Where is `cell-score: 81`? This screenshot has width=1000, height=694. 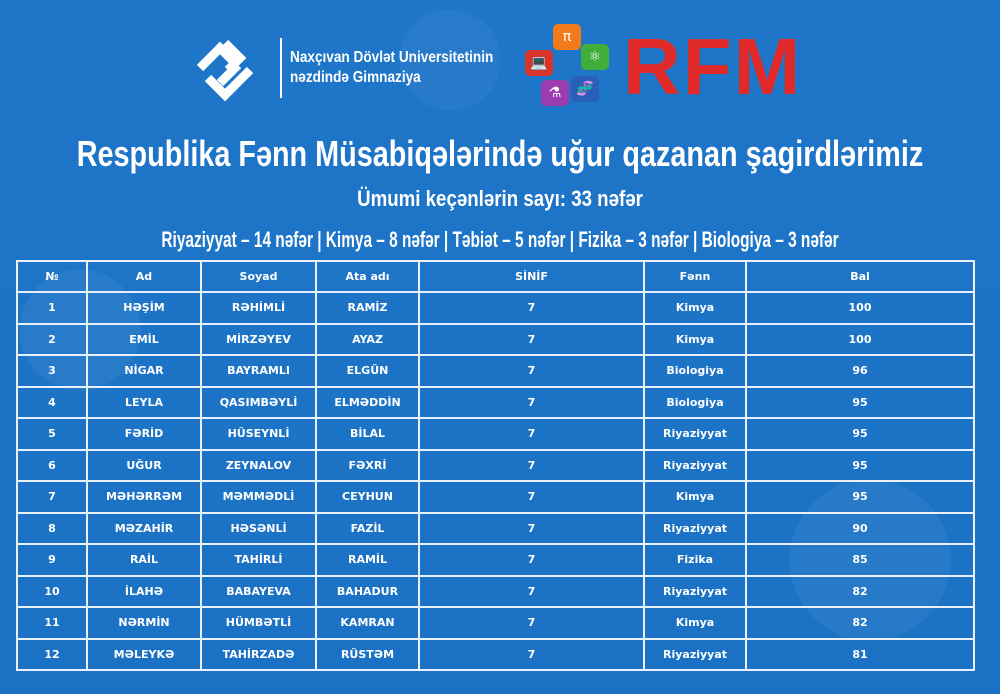
cell-score: 81 is located at coordinates (860, 654).